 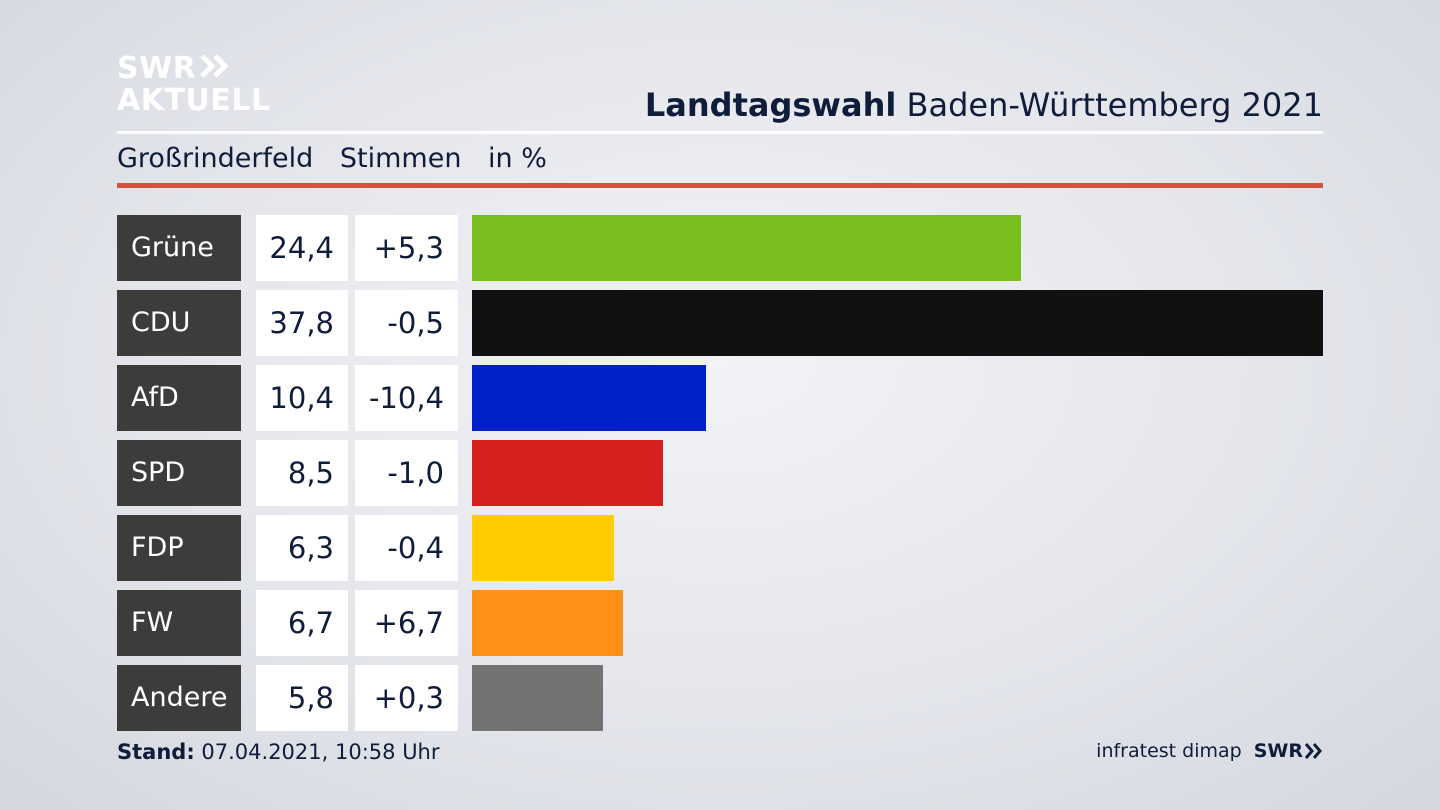 What do you see at coordinates (406, 698) in the screenshot?
I see `vote-change-label: +0,3` at bounding box center [406, 698].